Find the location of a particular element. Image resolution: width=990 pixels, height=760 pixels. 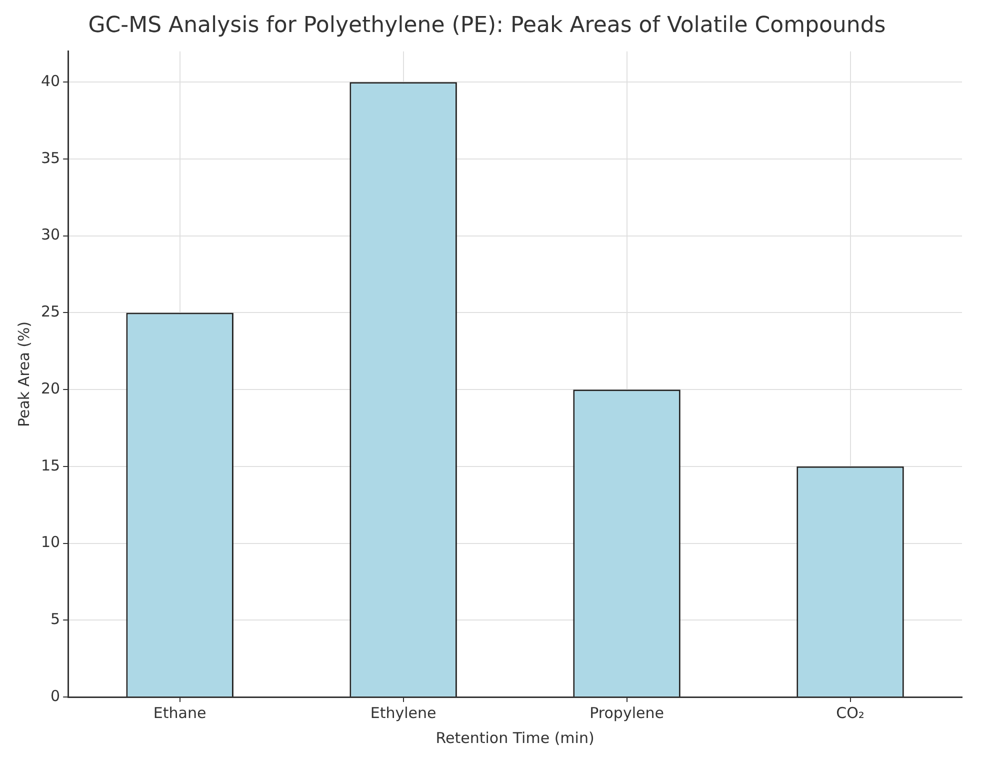

x-tick-label: Propylene is located at coordinates (627, 713).